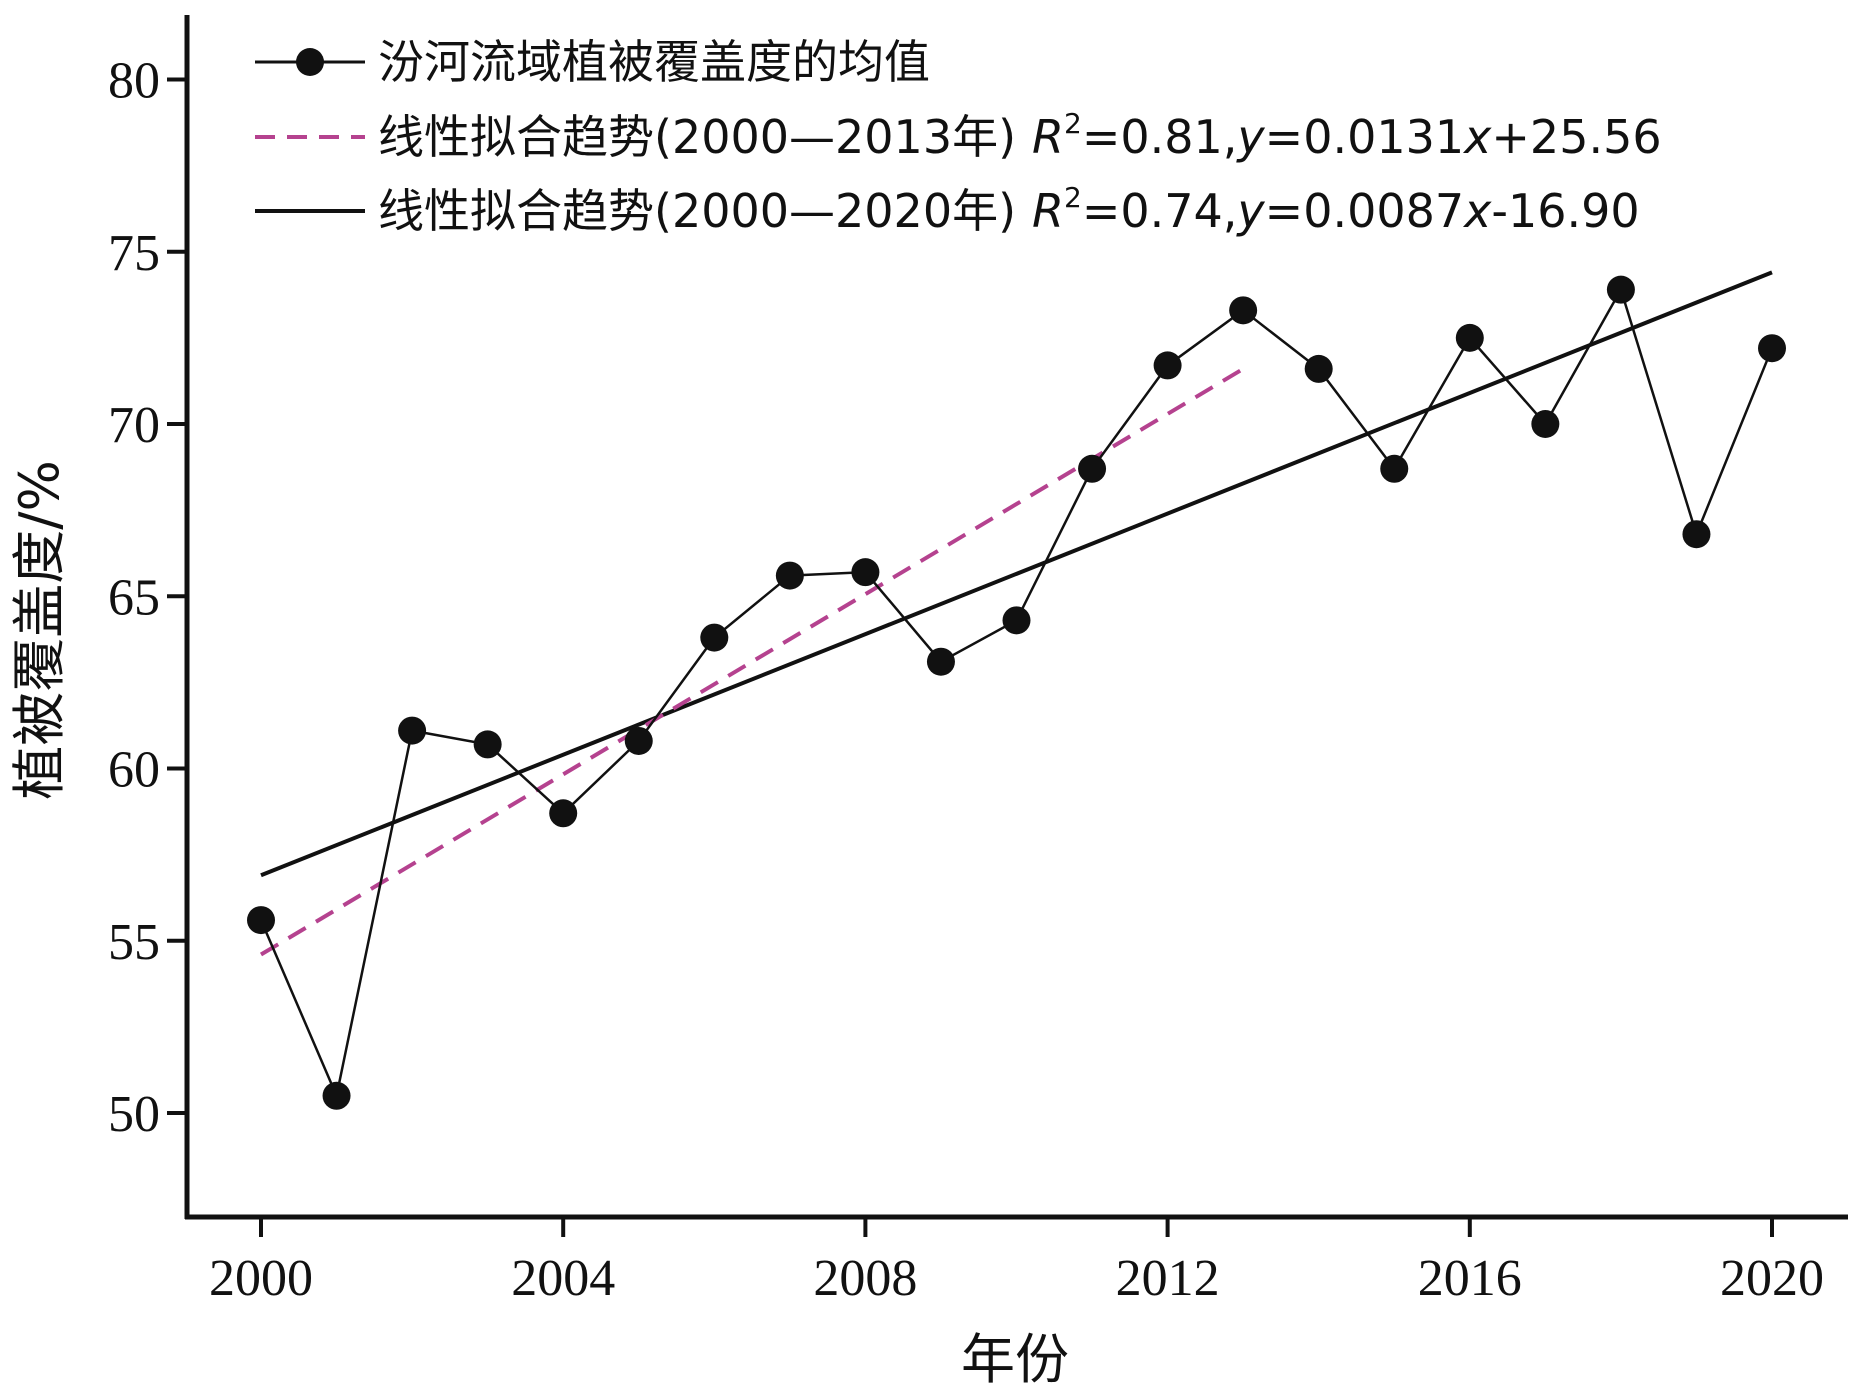 This screenshot has width=1860, height=1398. What do you see at coordinates (1477, 137) in the screenshot?
I see `legend-fit-2013-x: x` at bounding box center [1477, 137].